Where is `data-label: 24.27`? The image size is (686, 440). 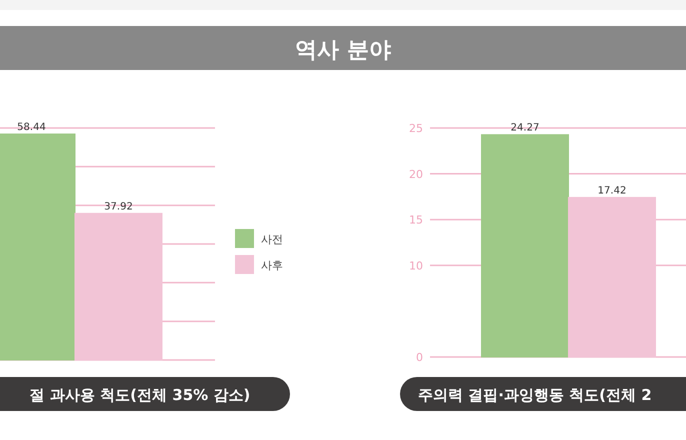
data-label: 24.27 is located at coordinates (525, 128).